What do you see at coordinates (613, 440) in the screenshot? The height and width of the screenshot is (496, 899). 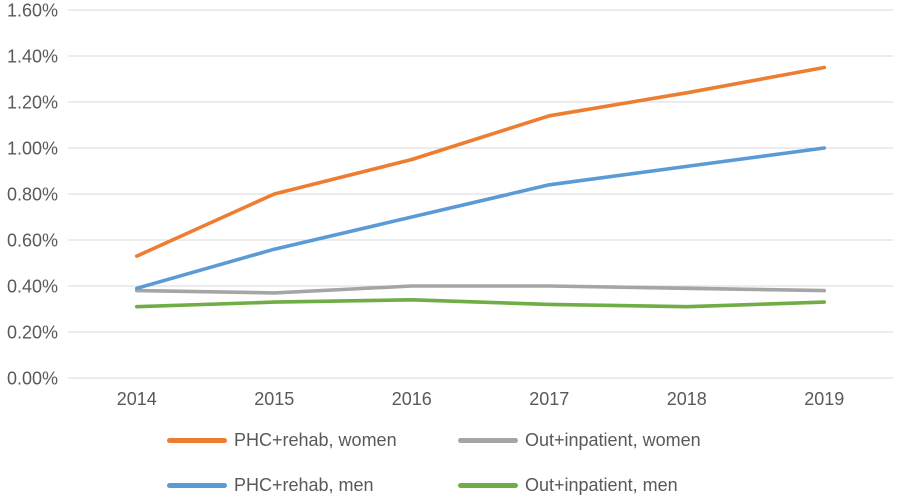 I see `legend-label: Out+inpatient, women` at bounding box center [613, 440].